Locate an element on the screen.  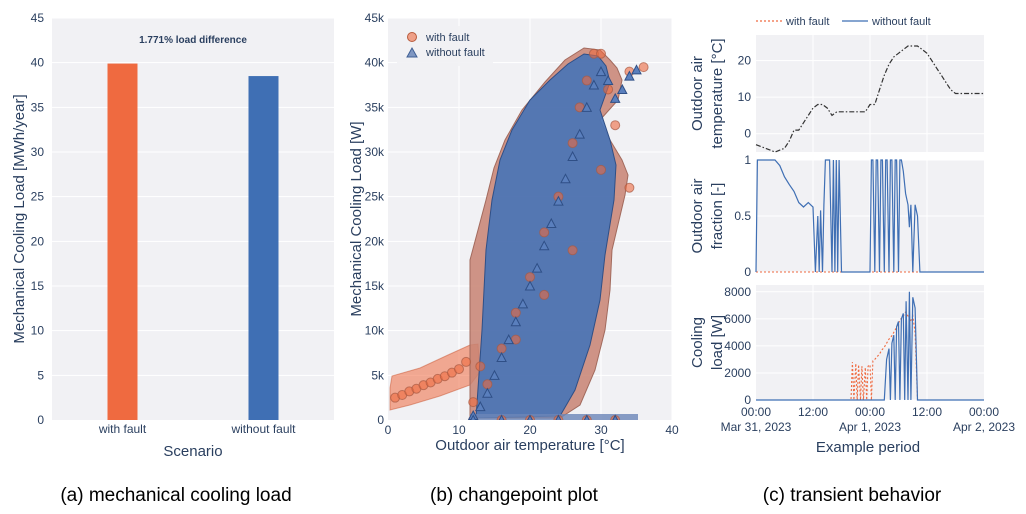
legend-without-fault-marker is located at coordinates (412, 52).